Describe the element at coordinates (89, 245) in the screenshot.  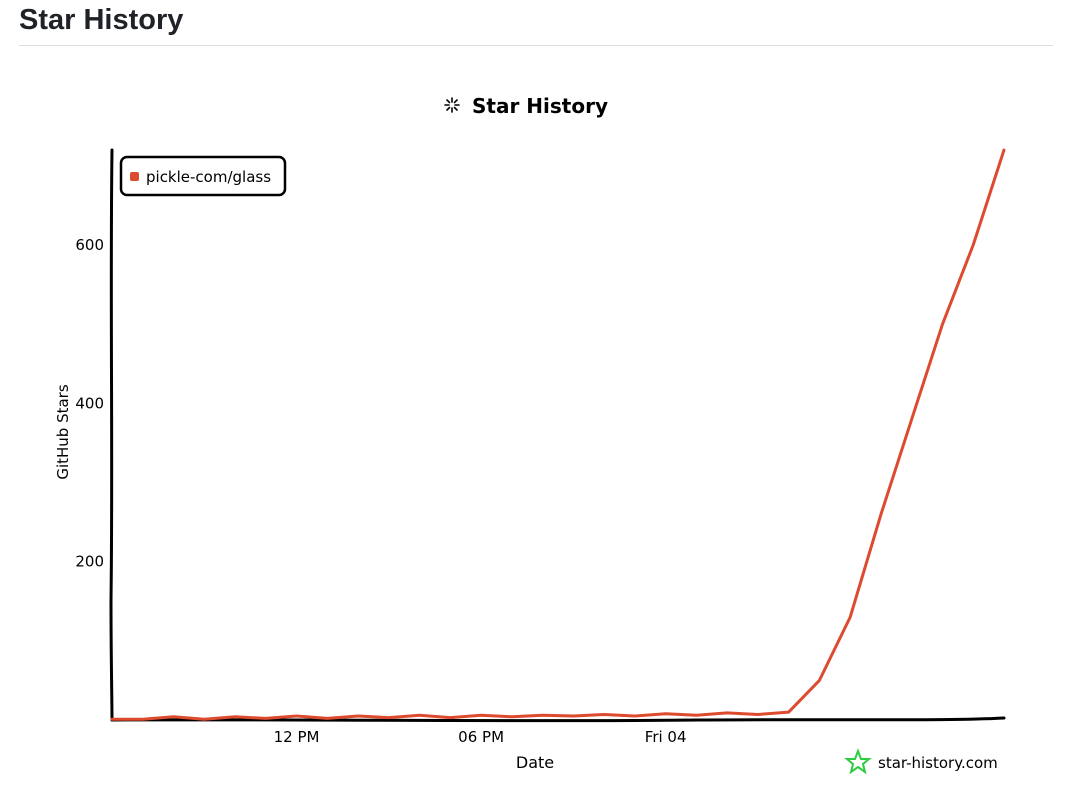
I see `y-tick-label: 600` at that location.